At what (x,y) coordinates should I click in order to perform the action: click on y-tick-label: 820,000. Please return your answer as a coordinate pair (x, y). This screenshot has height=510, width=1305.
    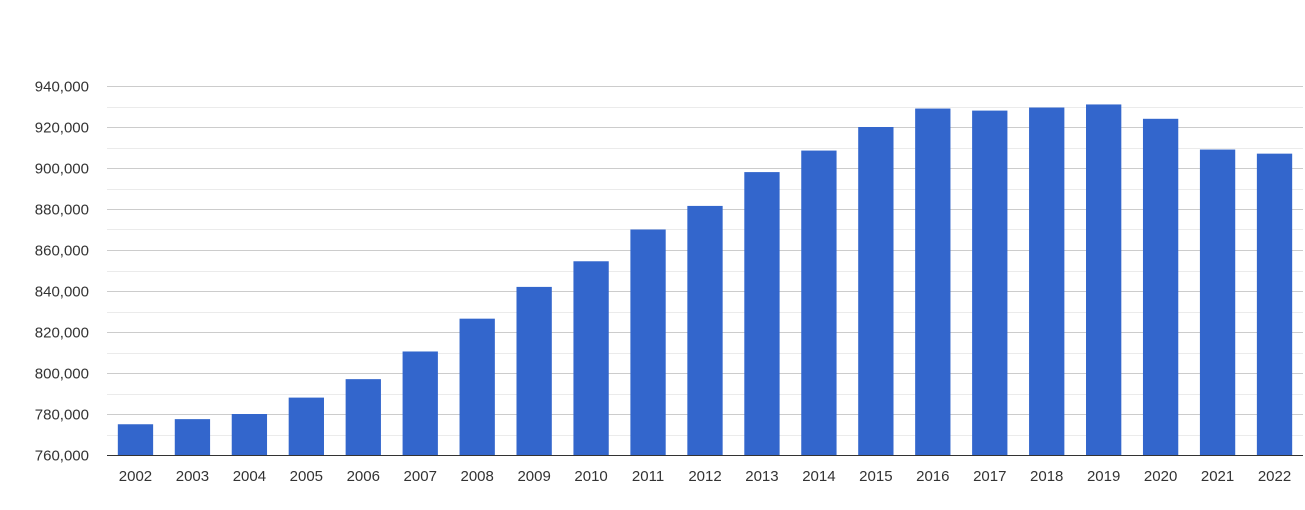
    Looking at the image, I should click on (62, 333).